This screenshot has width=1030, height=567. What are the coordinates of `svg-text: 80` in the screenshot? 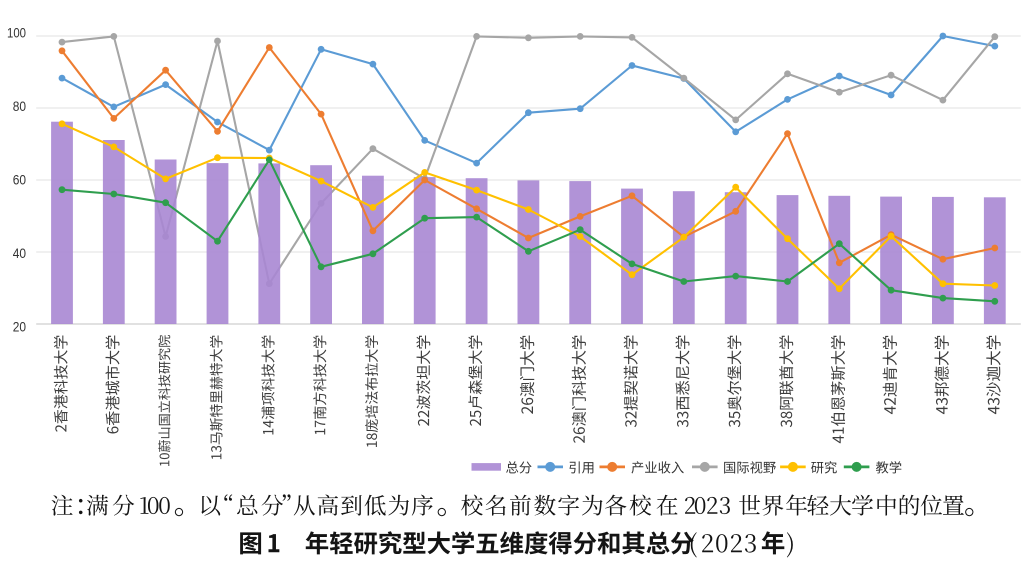 It's located at (19, 106).